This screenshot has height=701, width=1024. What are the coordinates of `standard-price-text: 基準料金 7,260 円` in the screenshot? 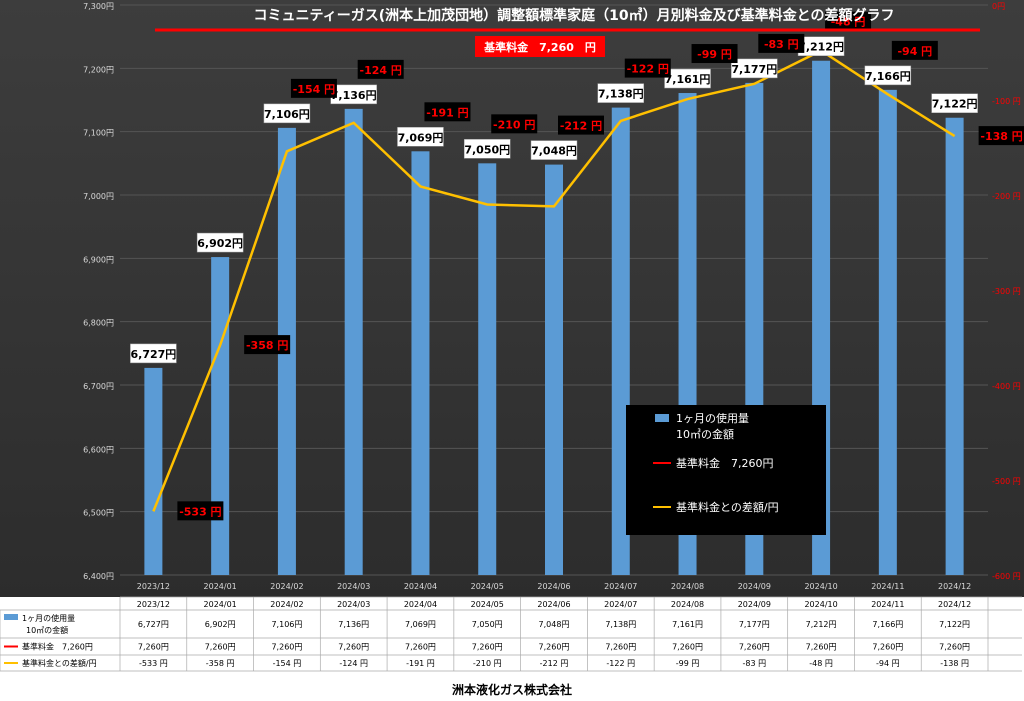 It's located at (539, 47).